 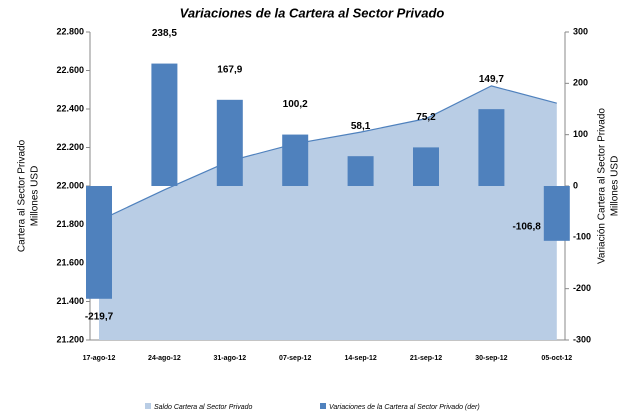 I want to click on y-tick-label: 22.600, so click(x=70, y=70).